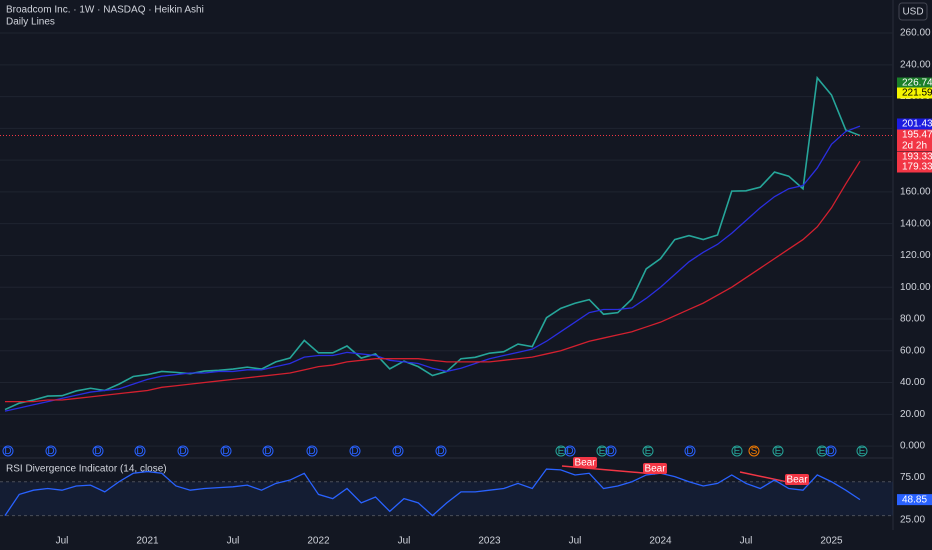  I want to click on y-tick-label: 0.000, so click(912, 446).